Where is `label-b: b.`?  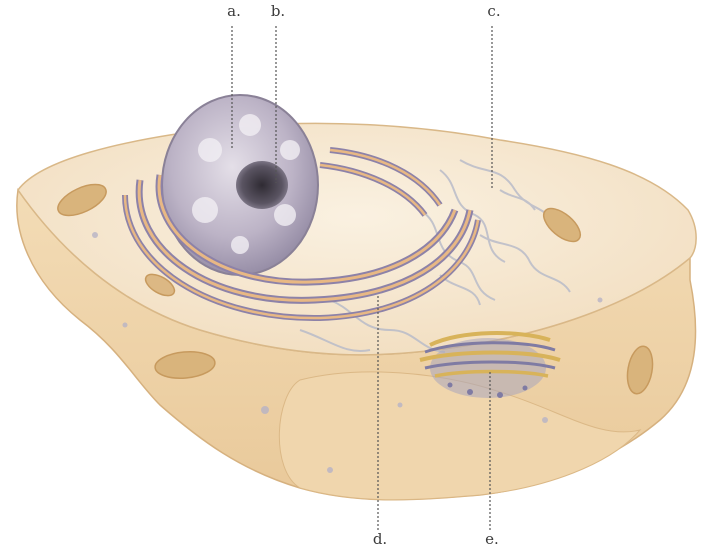 label-b: b. is located at coordinates (278, 11).